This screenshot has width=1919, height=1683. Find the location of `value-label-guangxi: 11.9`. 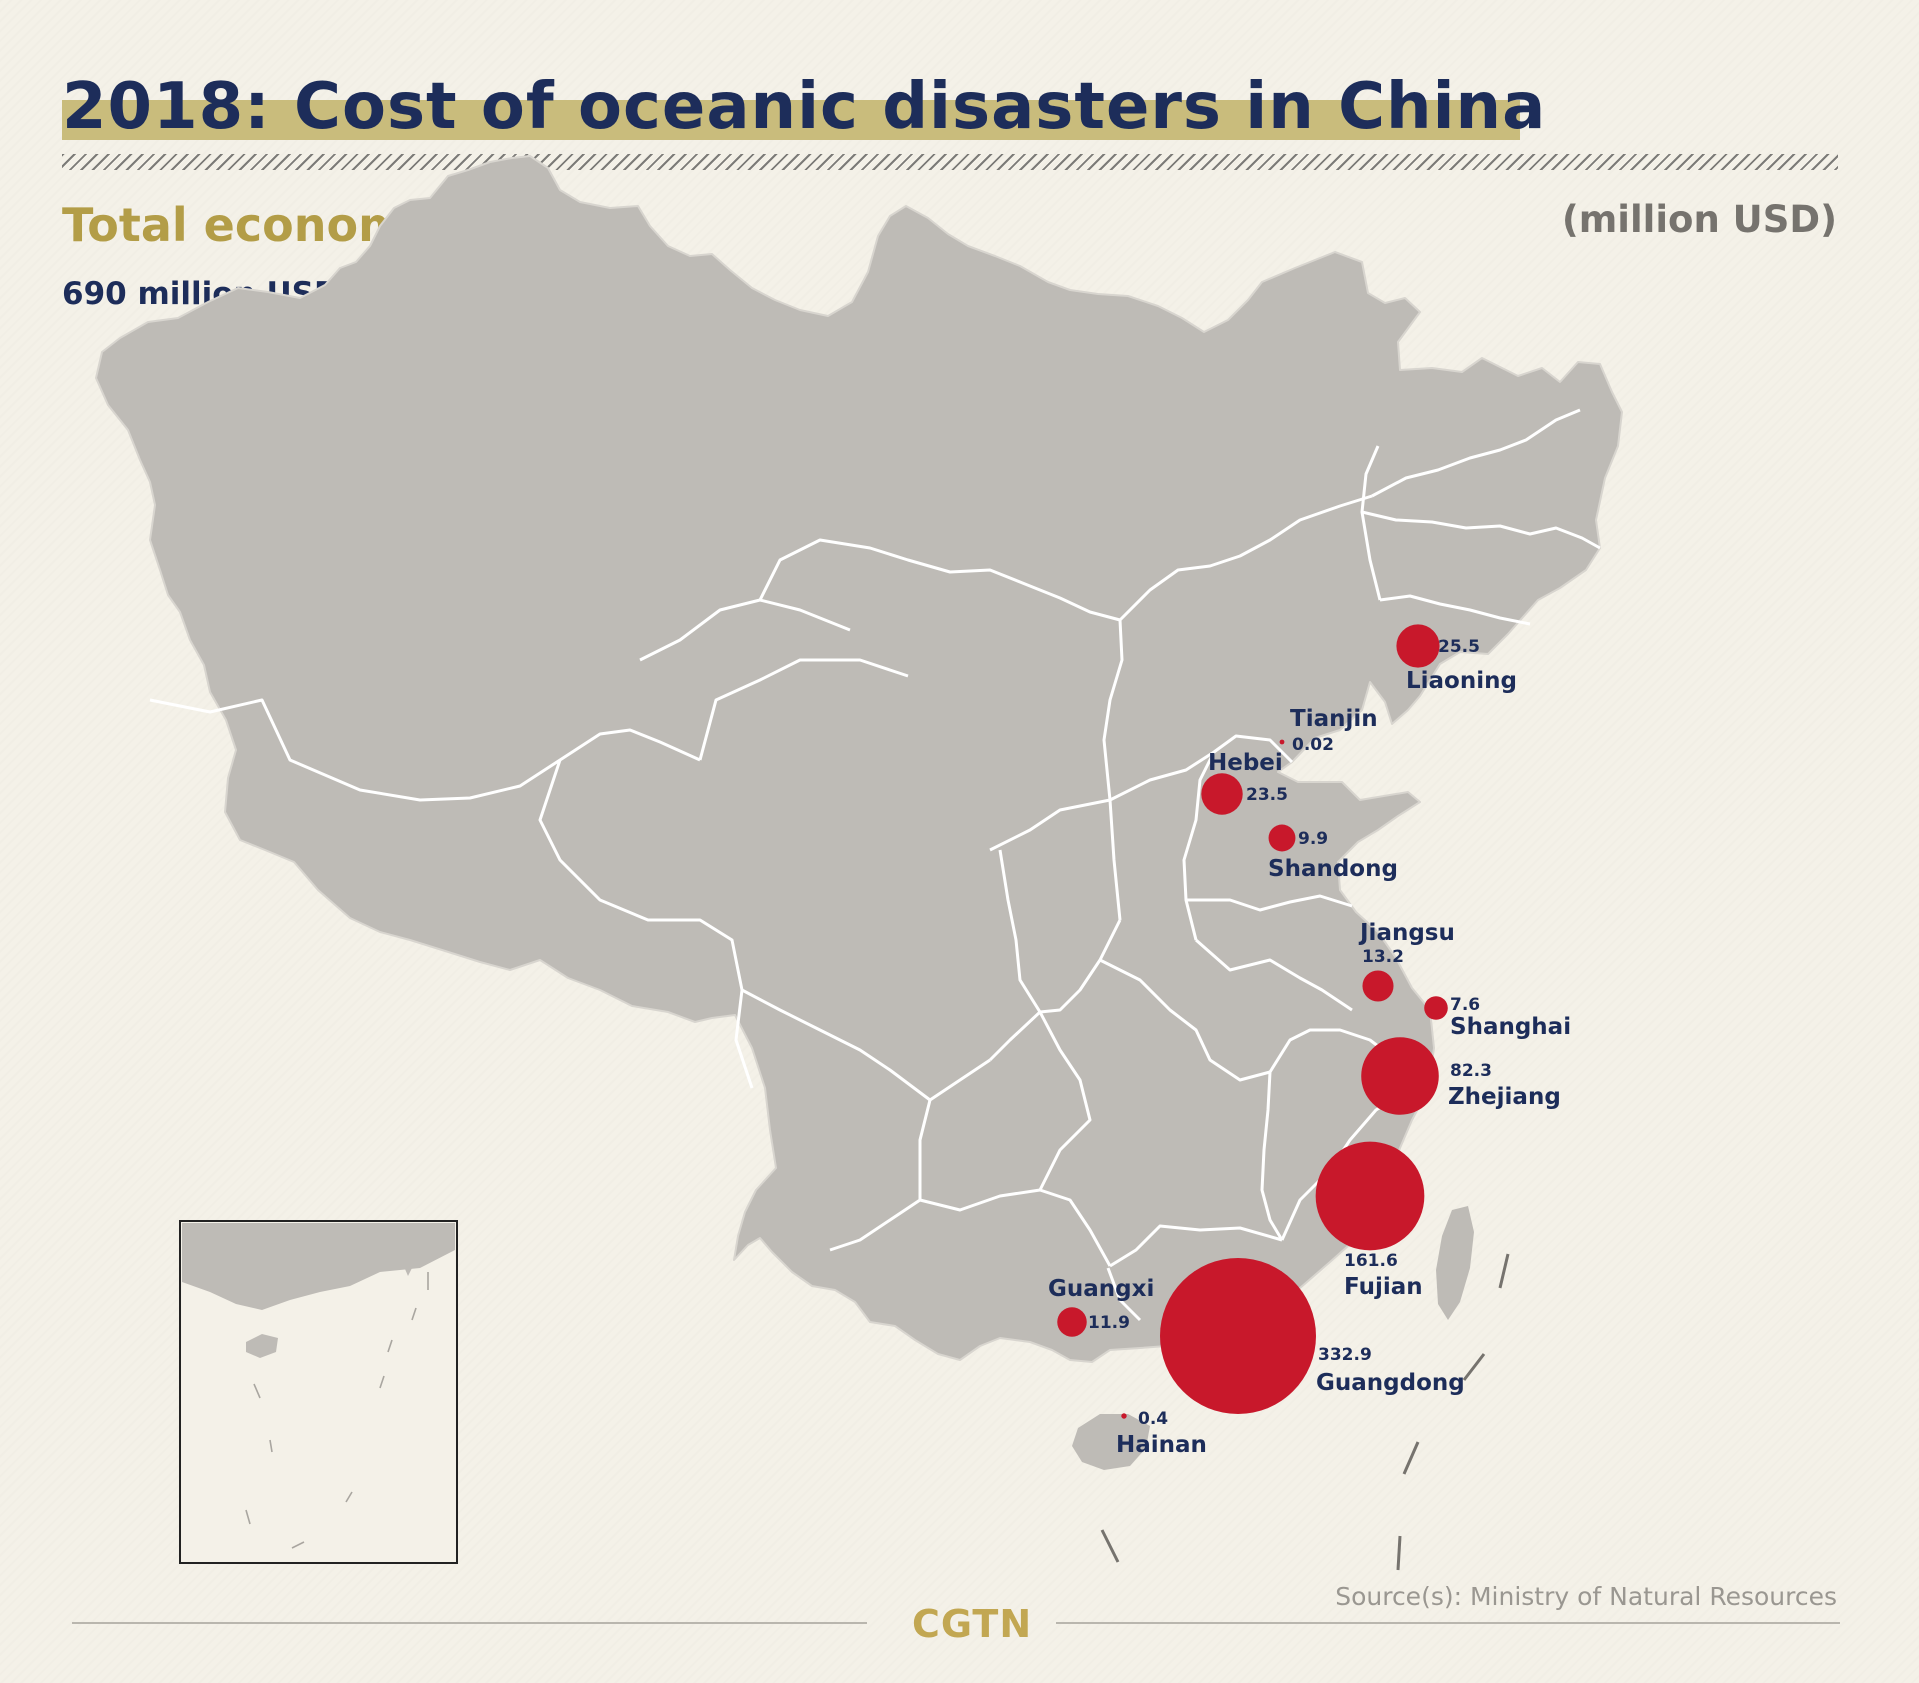

value-label-guangxi: 11.9 is located at coordinates (1109, 1323).